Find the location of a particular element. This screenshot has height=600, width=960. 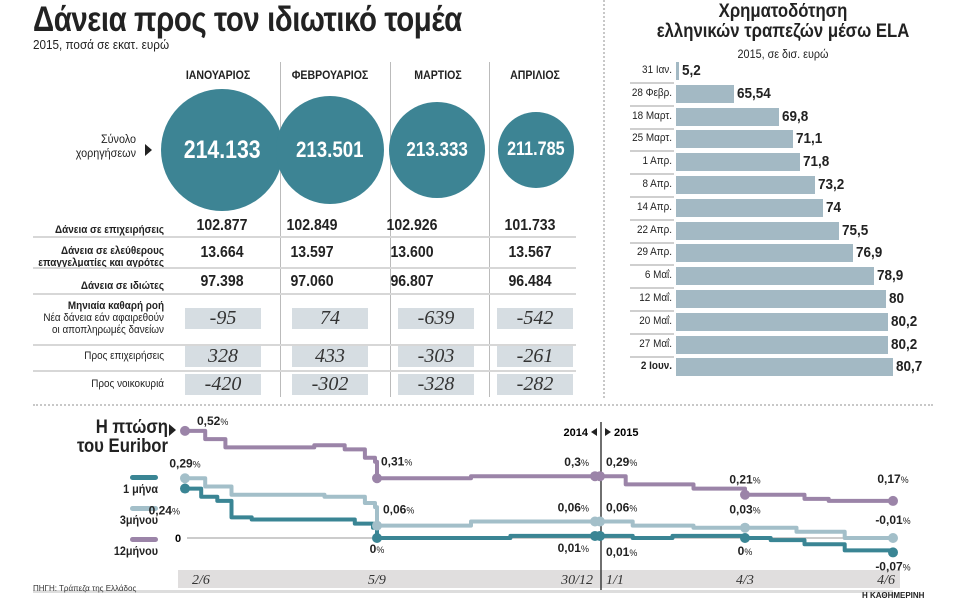

cell-value: 96.484 is located at coordinates (530, 281).